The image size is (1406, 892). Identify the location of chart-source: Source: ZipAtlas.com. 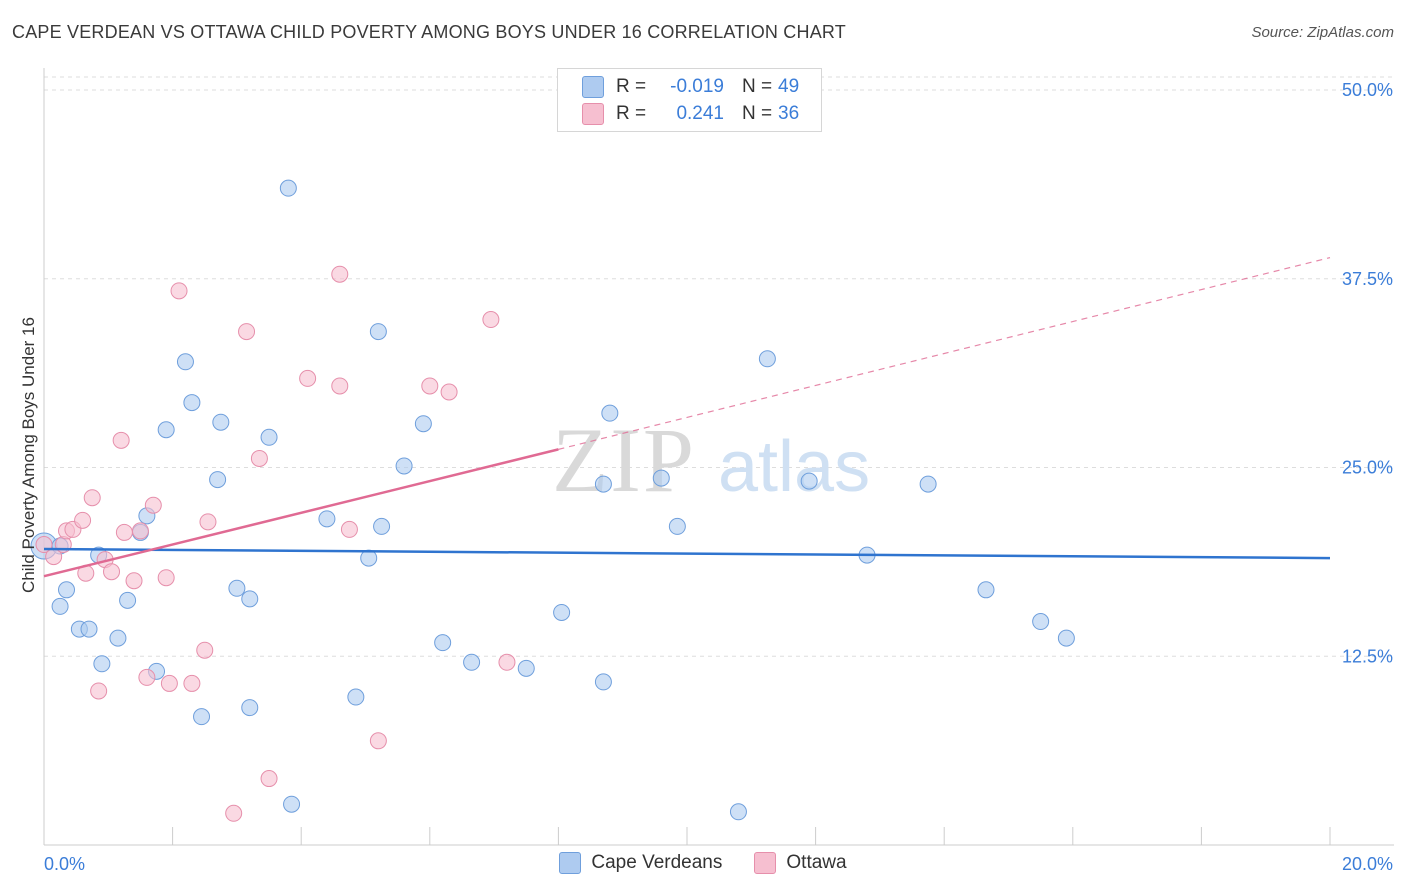
(1322, 32).